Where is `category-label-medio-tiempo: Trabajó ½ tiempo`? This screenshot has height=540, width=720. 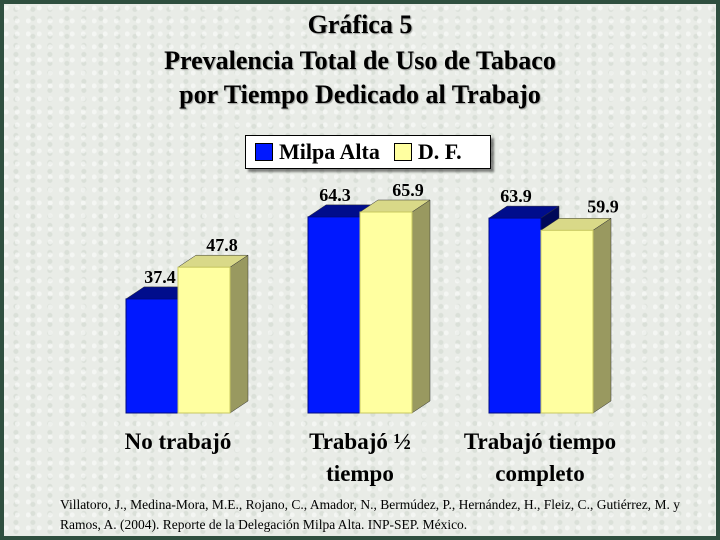
category-label-medio-tiempo: Trabajó ½ tiempo is located at coordinates (360, 458).